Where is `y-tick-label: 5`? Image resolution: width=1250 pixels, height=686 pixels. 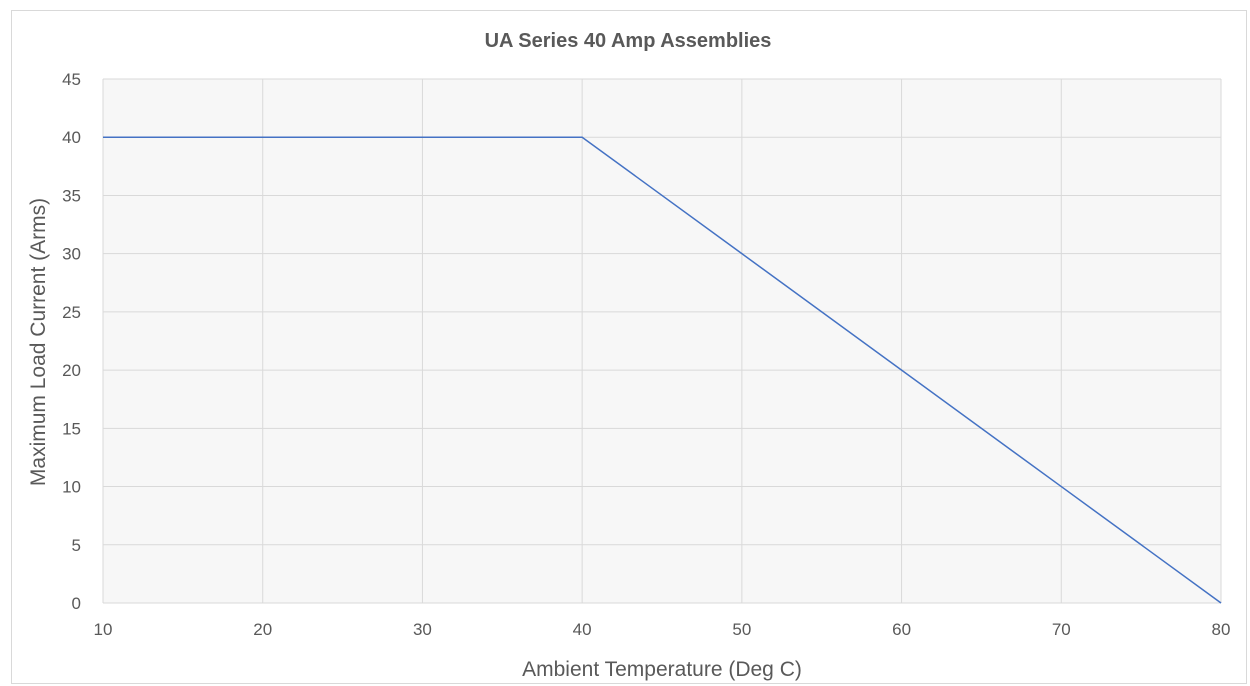
y-tick-label: 5 is located at coordinates (76, 545).